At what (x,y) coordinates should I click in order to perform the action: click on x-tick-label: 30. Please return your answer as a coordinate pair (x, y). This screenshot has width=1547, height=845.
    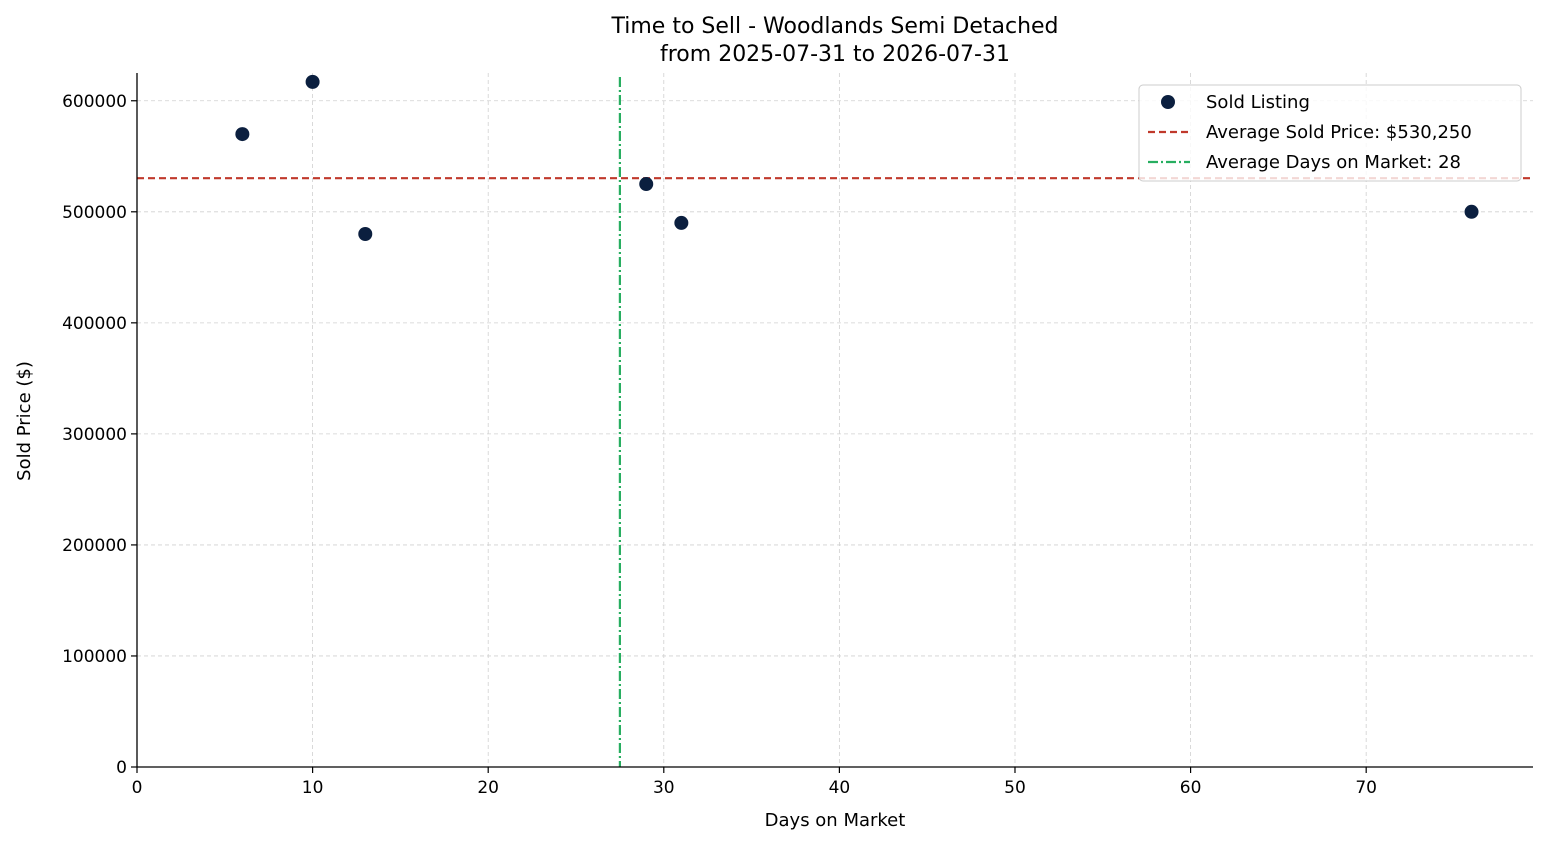
    Looking at the image, I should click on (664, 788).